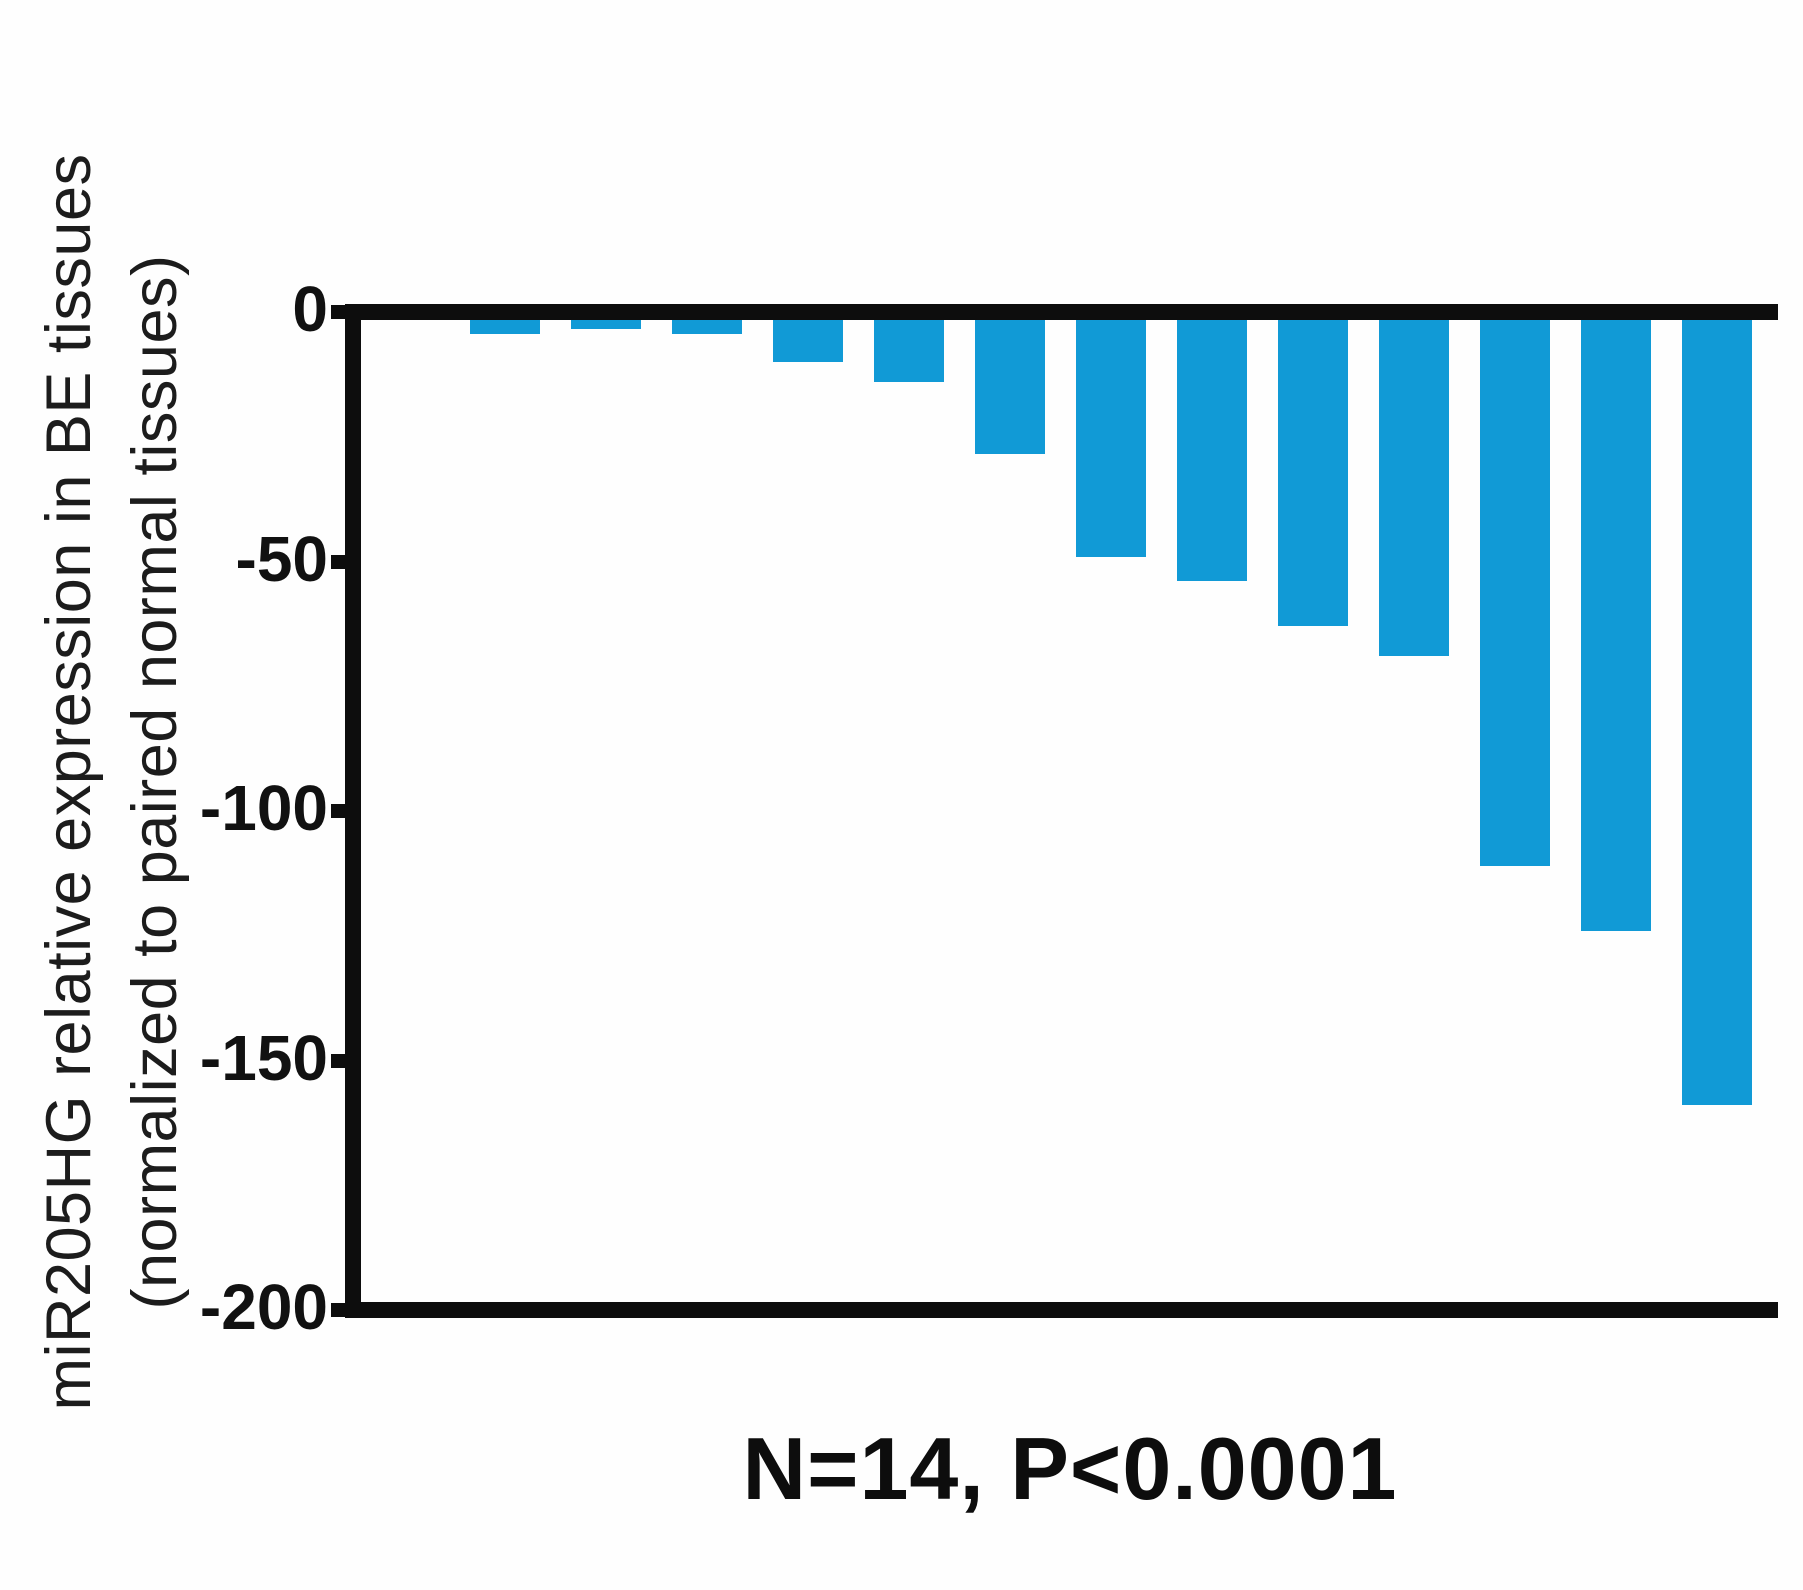 The height and width of the screenshot is (1590, 1803). What do you see at coordinates (263, 808) in the screenshot?
I see `y-tick-label: -100` at bounding box center [263, 808].